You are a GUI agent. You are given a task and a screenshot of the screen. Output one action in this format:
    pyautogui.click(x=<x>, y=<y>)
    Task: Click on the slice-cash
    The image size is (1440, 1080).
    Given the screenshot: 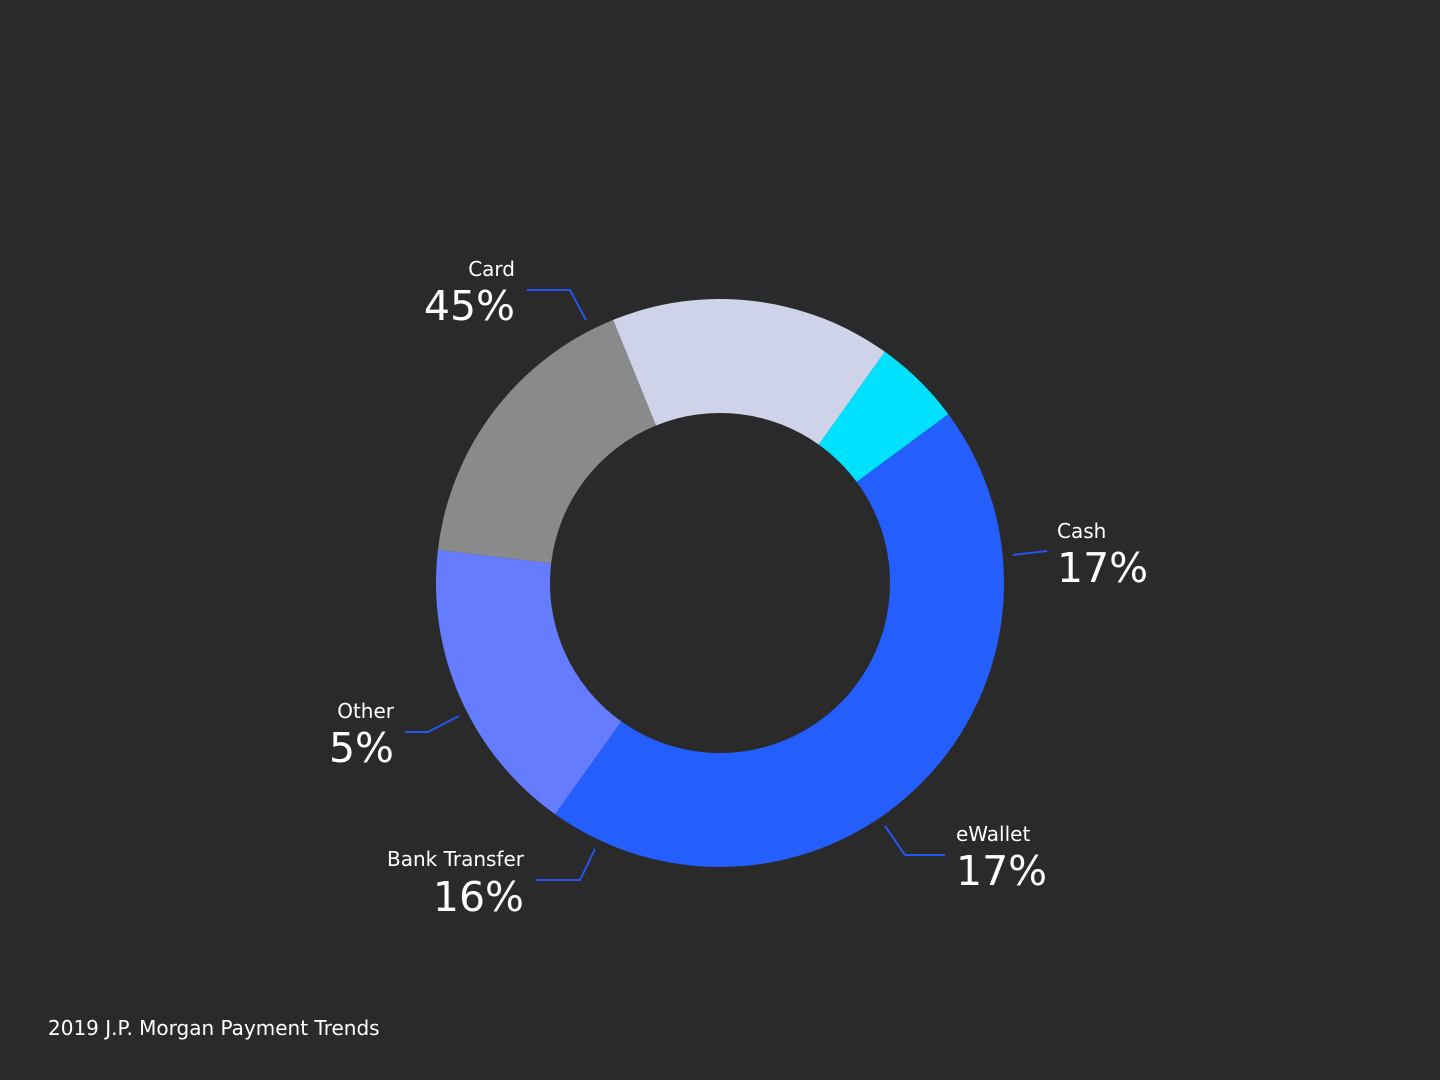 What is the action you would take?
    pyautogui.click(x=528, y=682)
    